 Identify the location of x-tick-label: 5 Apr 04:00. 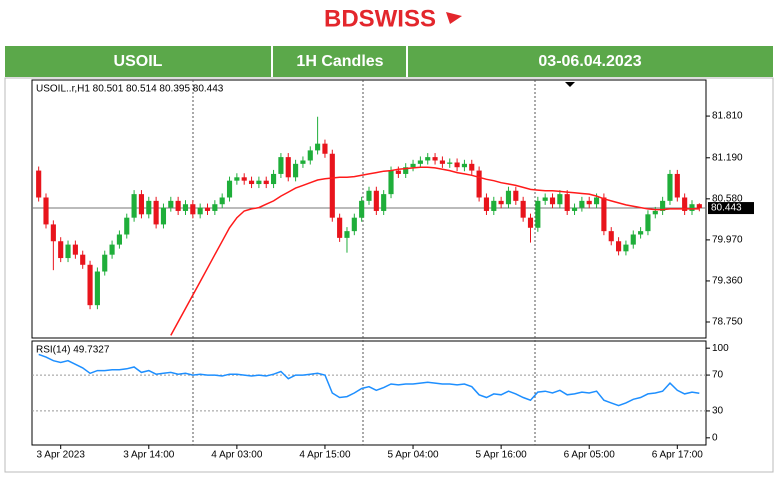
(413, 455).